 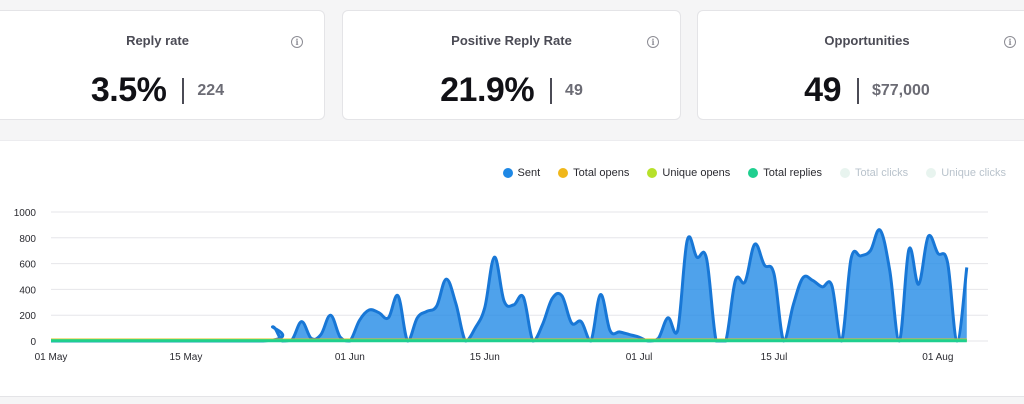 I want to click on legend-item-sent: Sent, so click(x=521, y=173).